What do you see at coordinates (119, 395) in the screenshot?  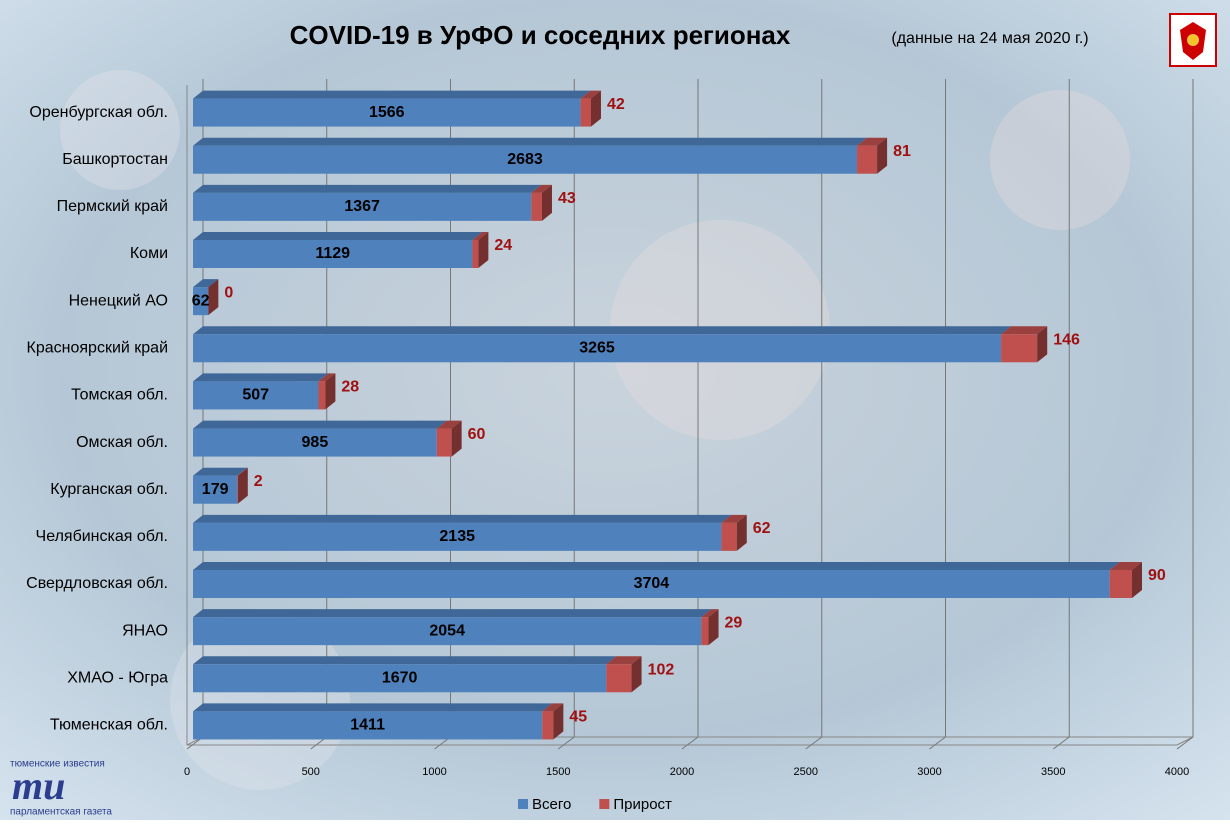 I see `y-tick-label: Томская обл.` at bounding box center [119, 395].